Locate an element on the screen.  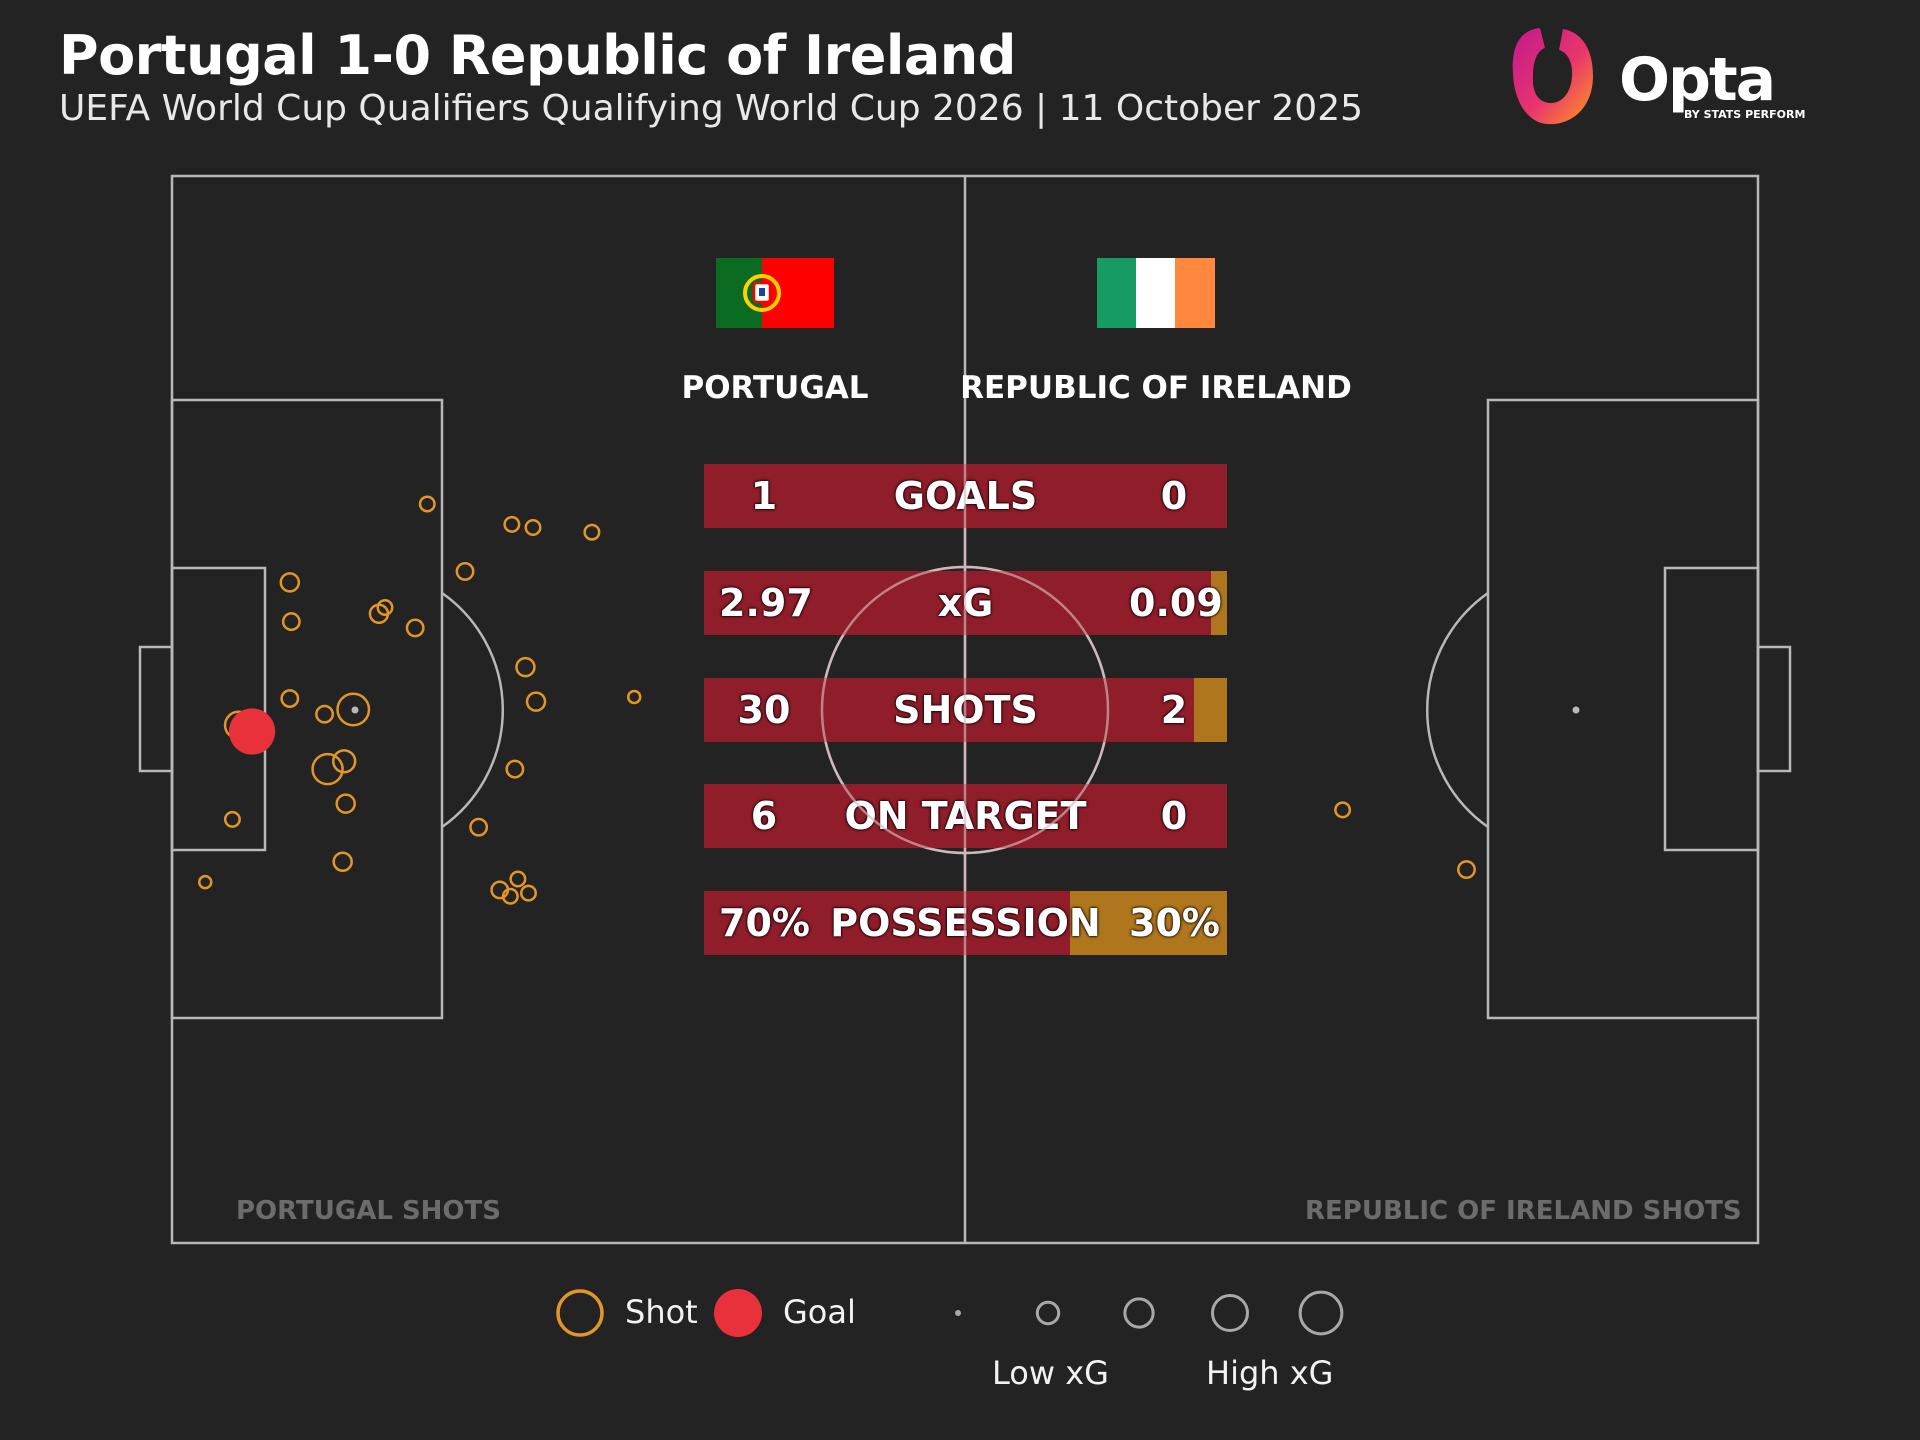
away-team-name: REPUBLIC OF IRELAND is located at coordinates (1156, 388).